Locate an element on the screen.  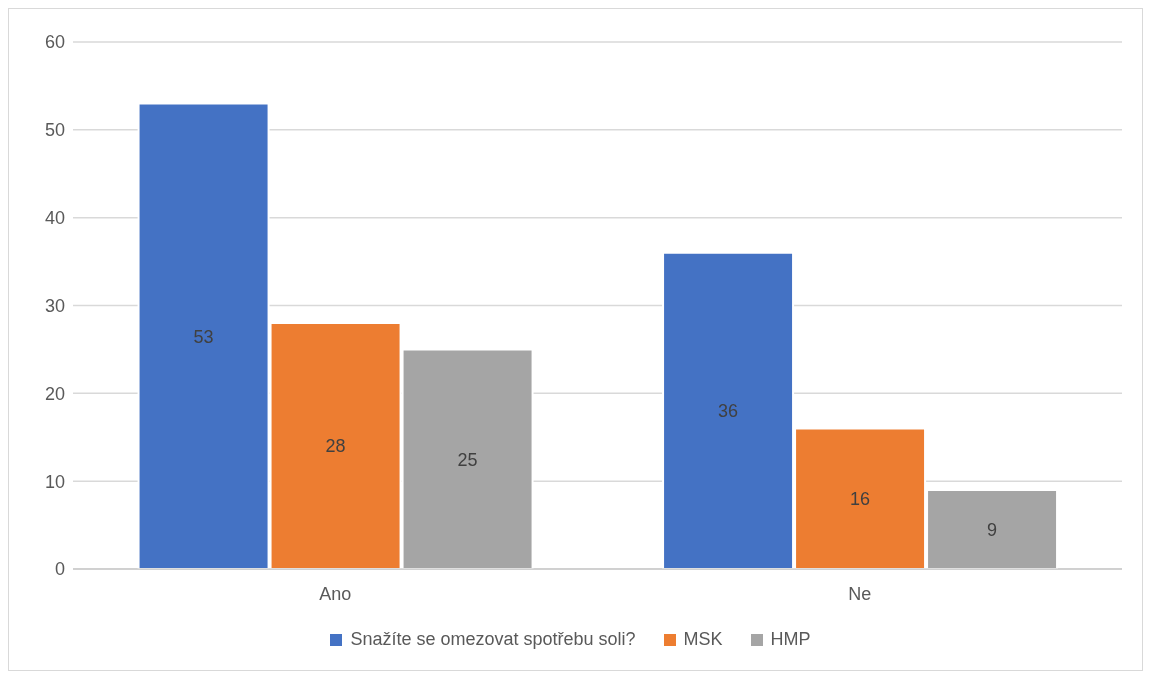
x-tick-label: Ne is located at coordinates (860, 593).